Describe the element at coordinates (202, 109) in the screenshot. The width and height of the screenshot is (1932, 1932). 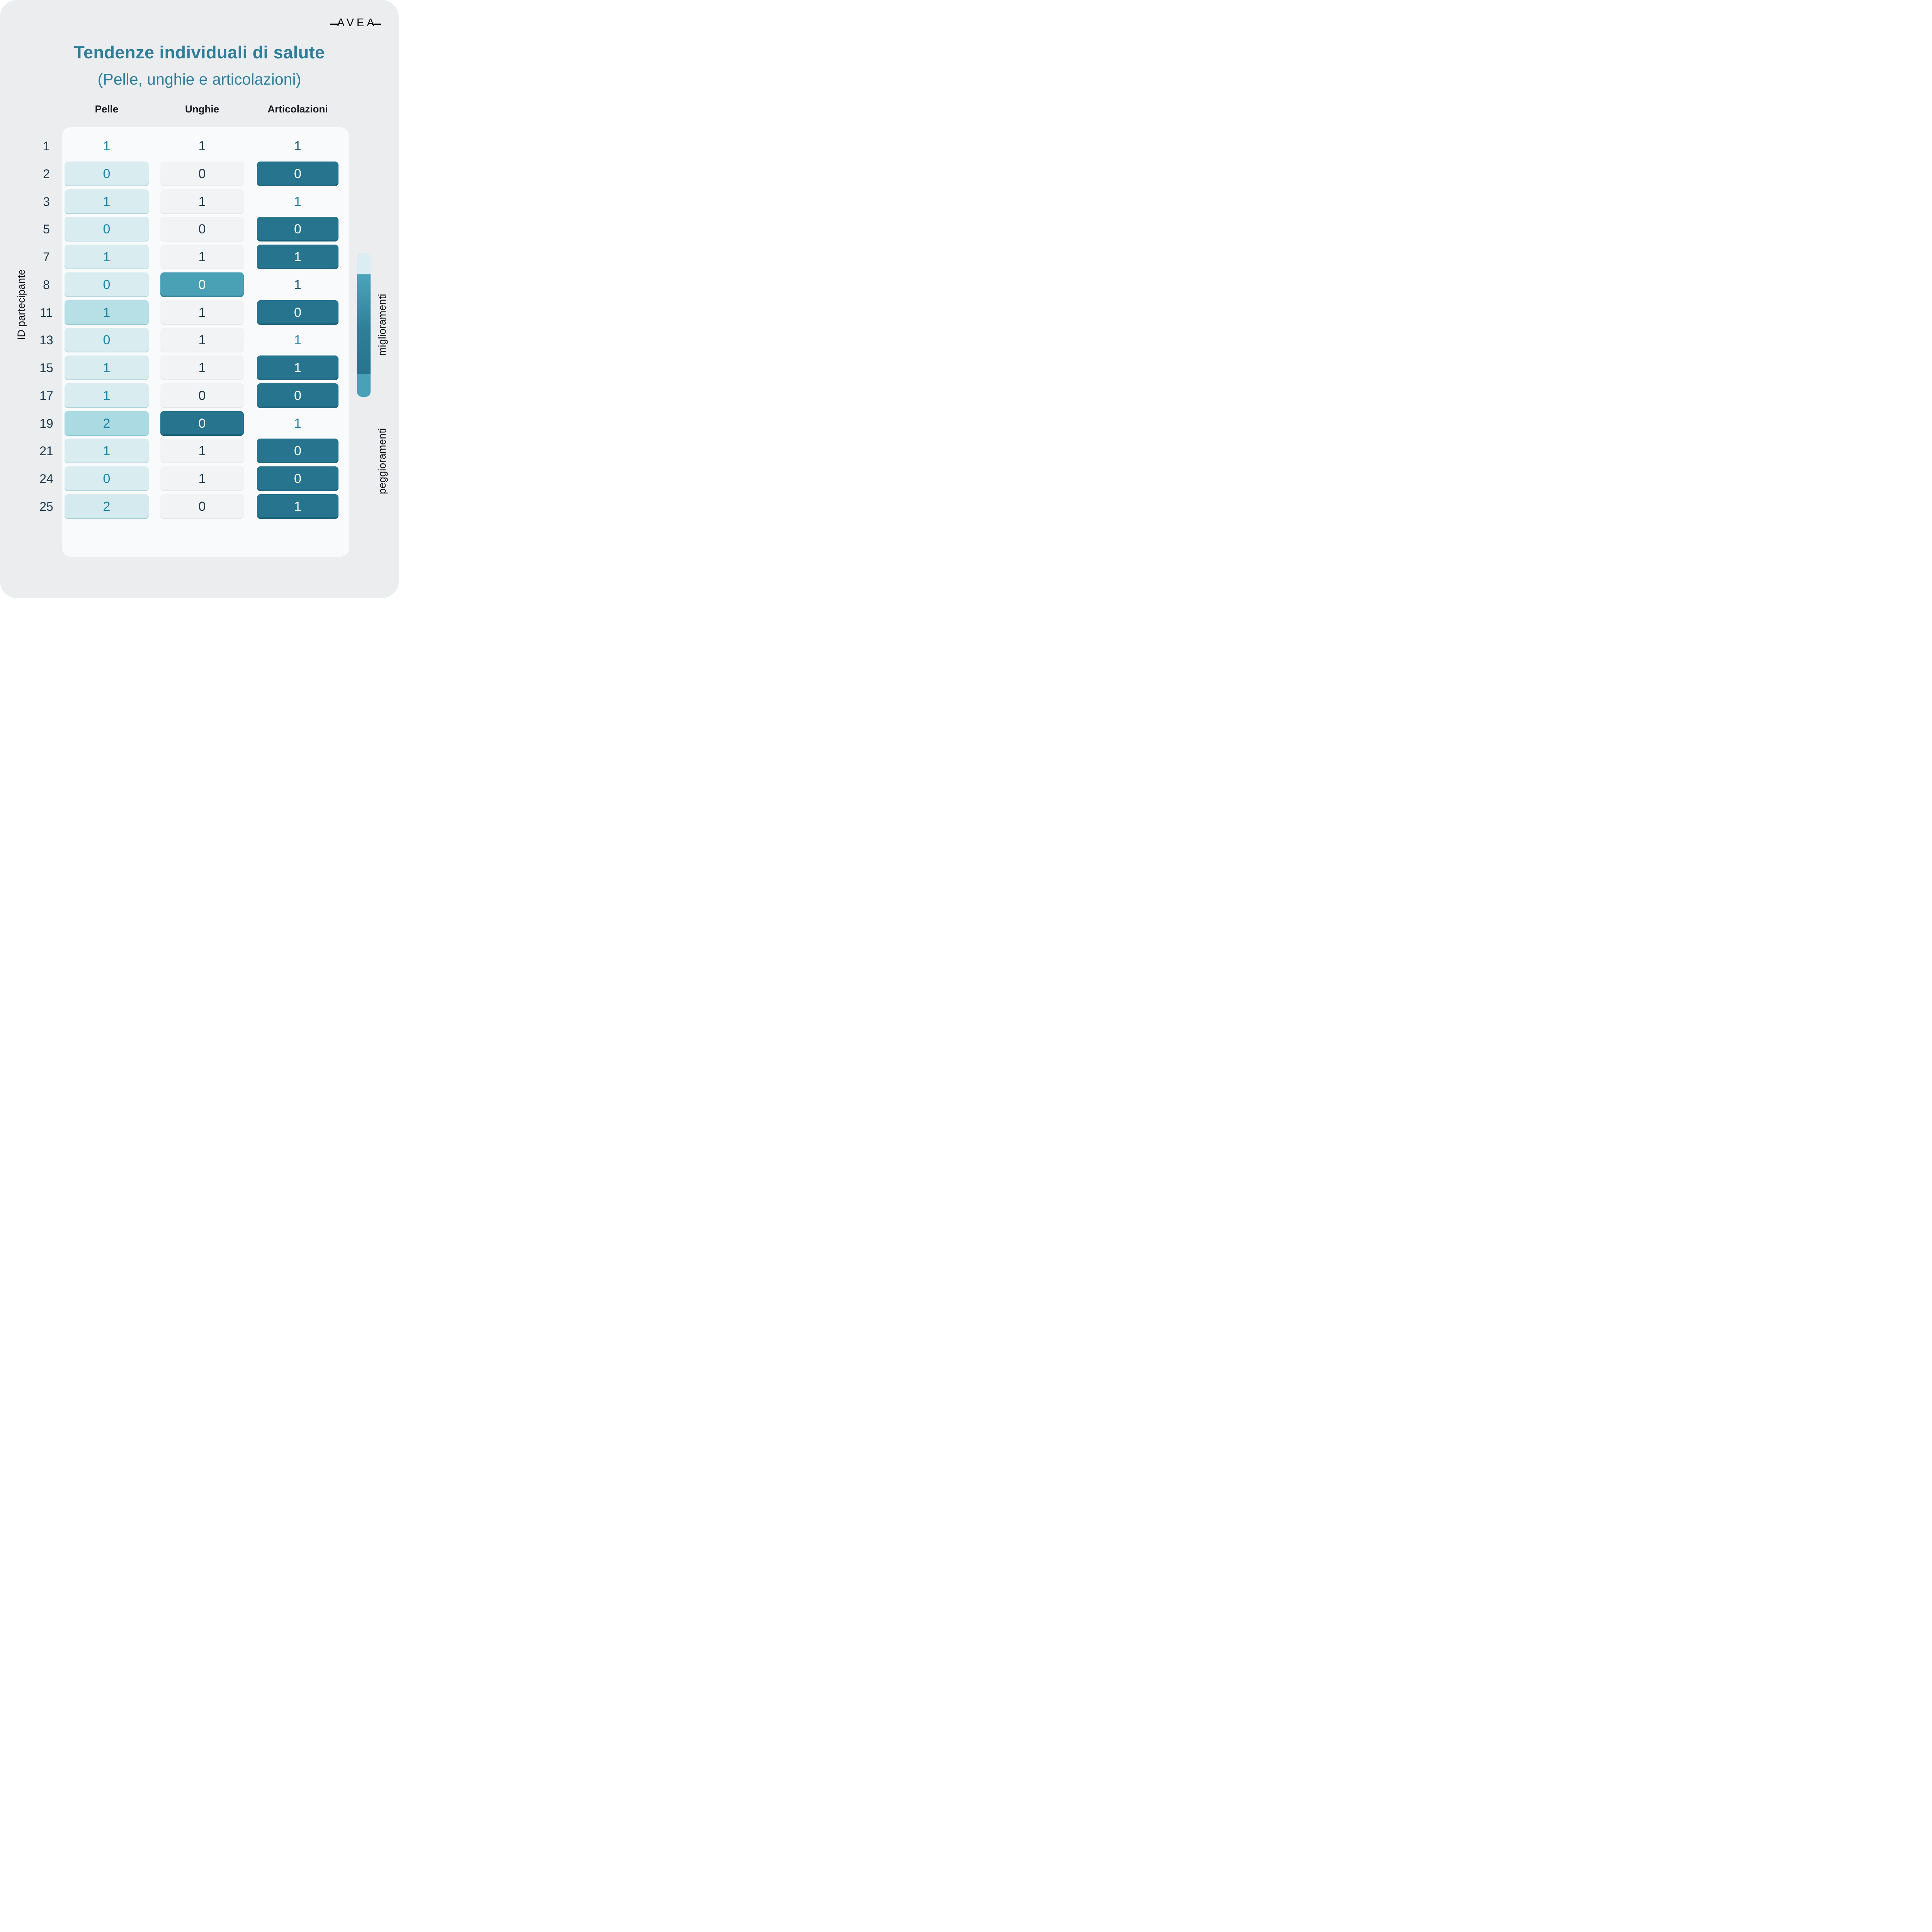
I see `column-header-unghie: Unghie` at that location.